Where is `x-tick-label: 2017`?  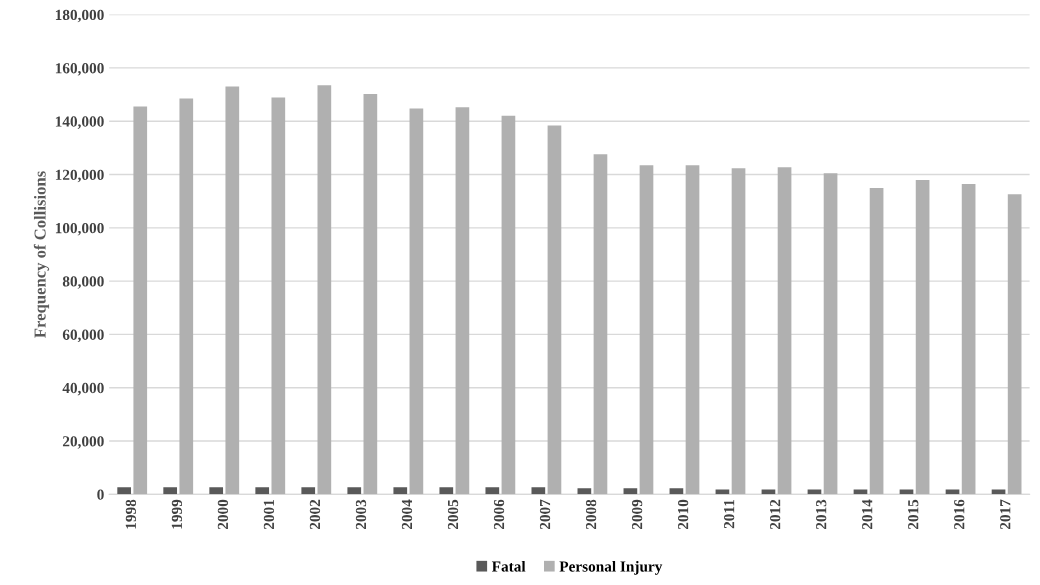 x-tick-label: 2017 is located at coordinates (1005, 514).